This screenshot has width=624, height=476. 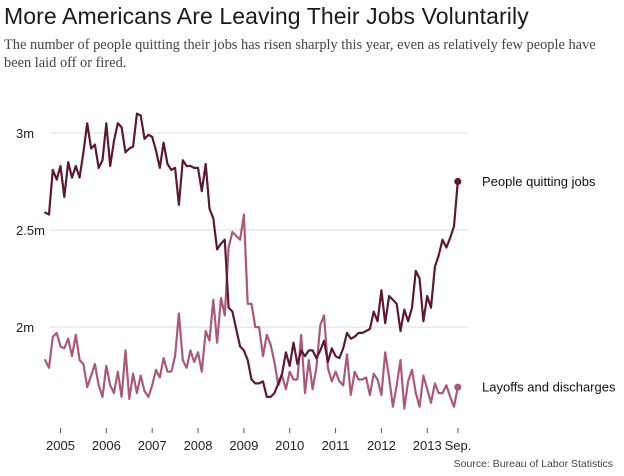 I want to click on y-tick-label: 3m, so click(x=25, y=133).